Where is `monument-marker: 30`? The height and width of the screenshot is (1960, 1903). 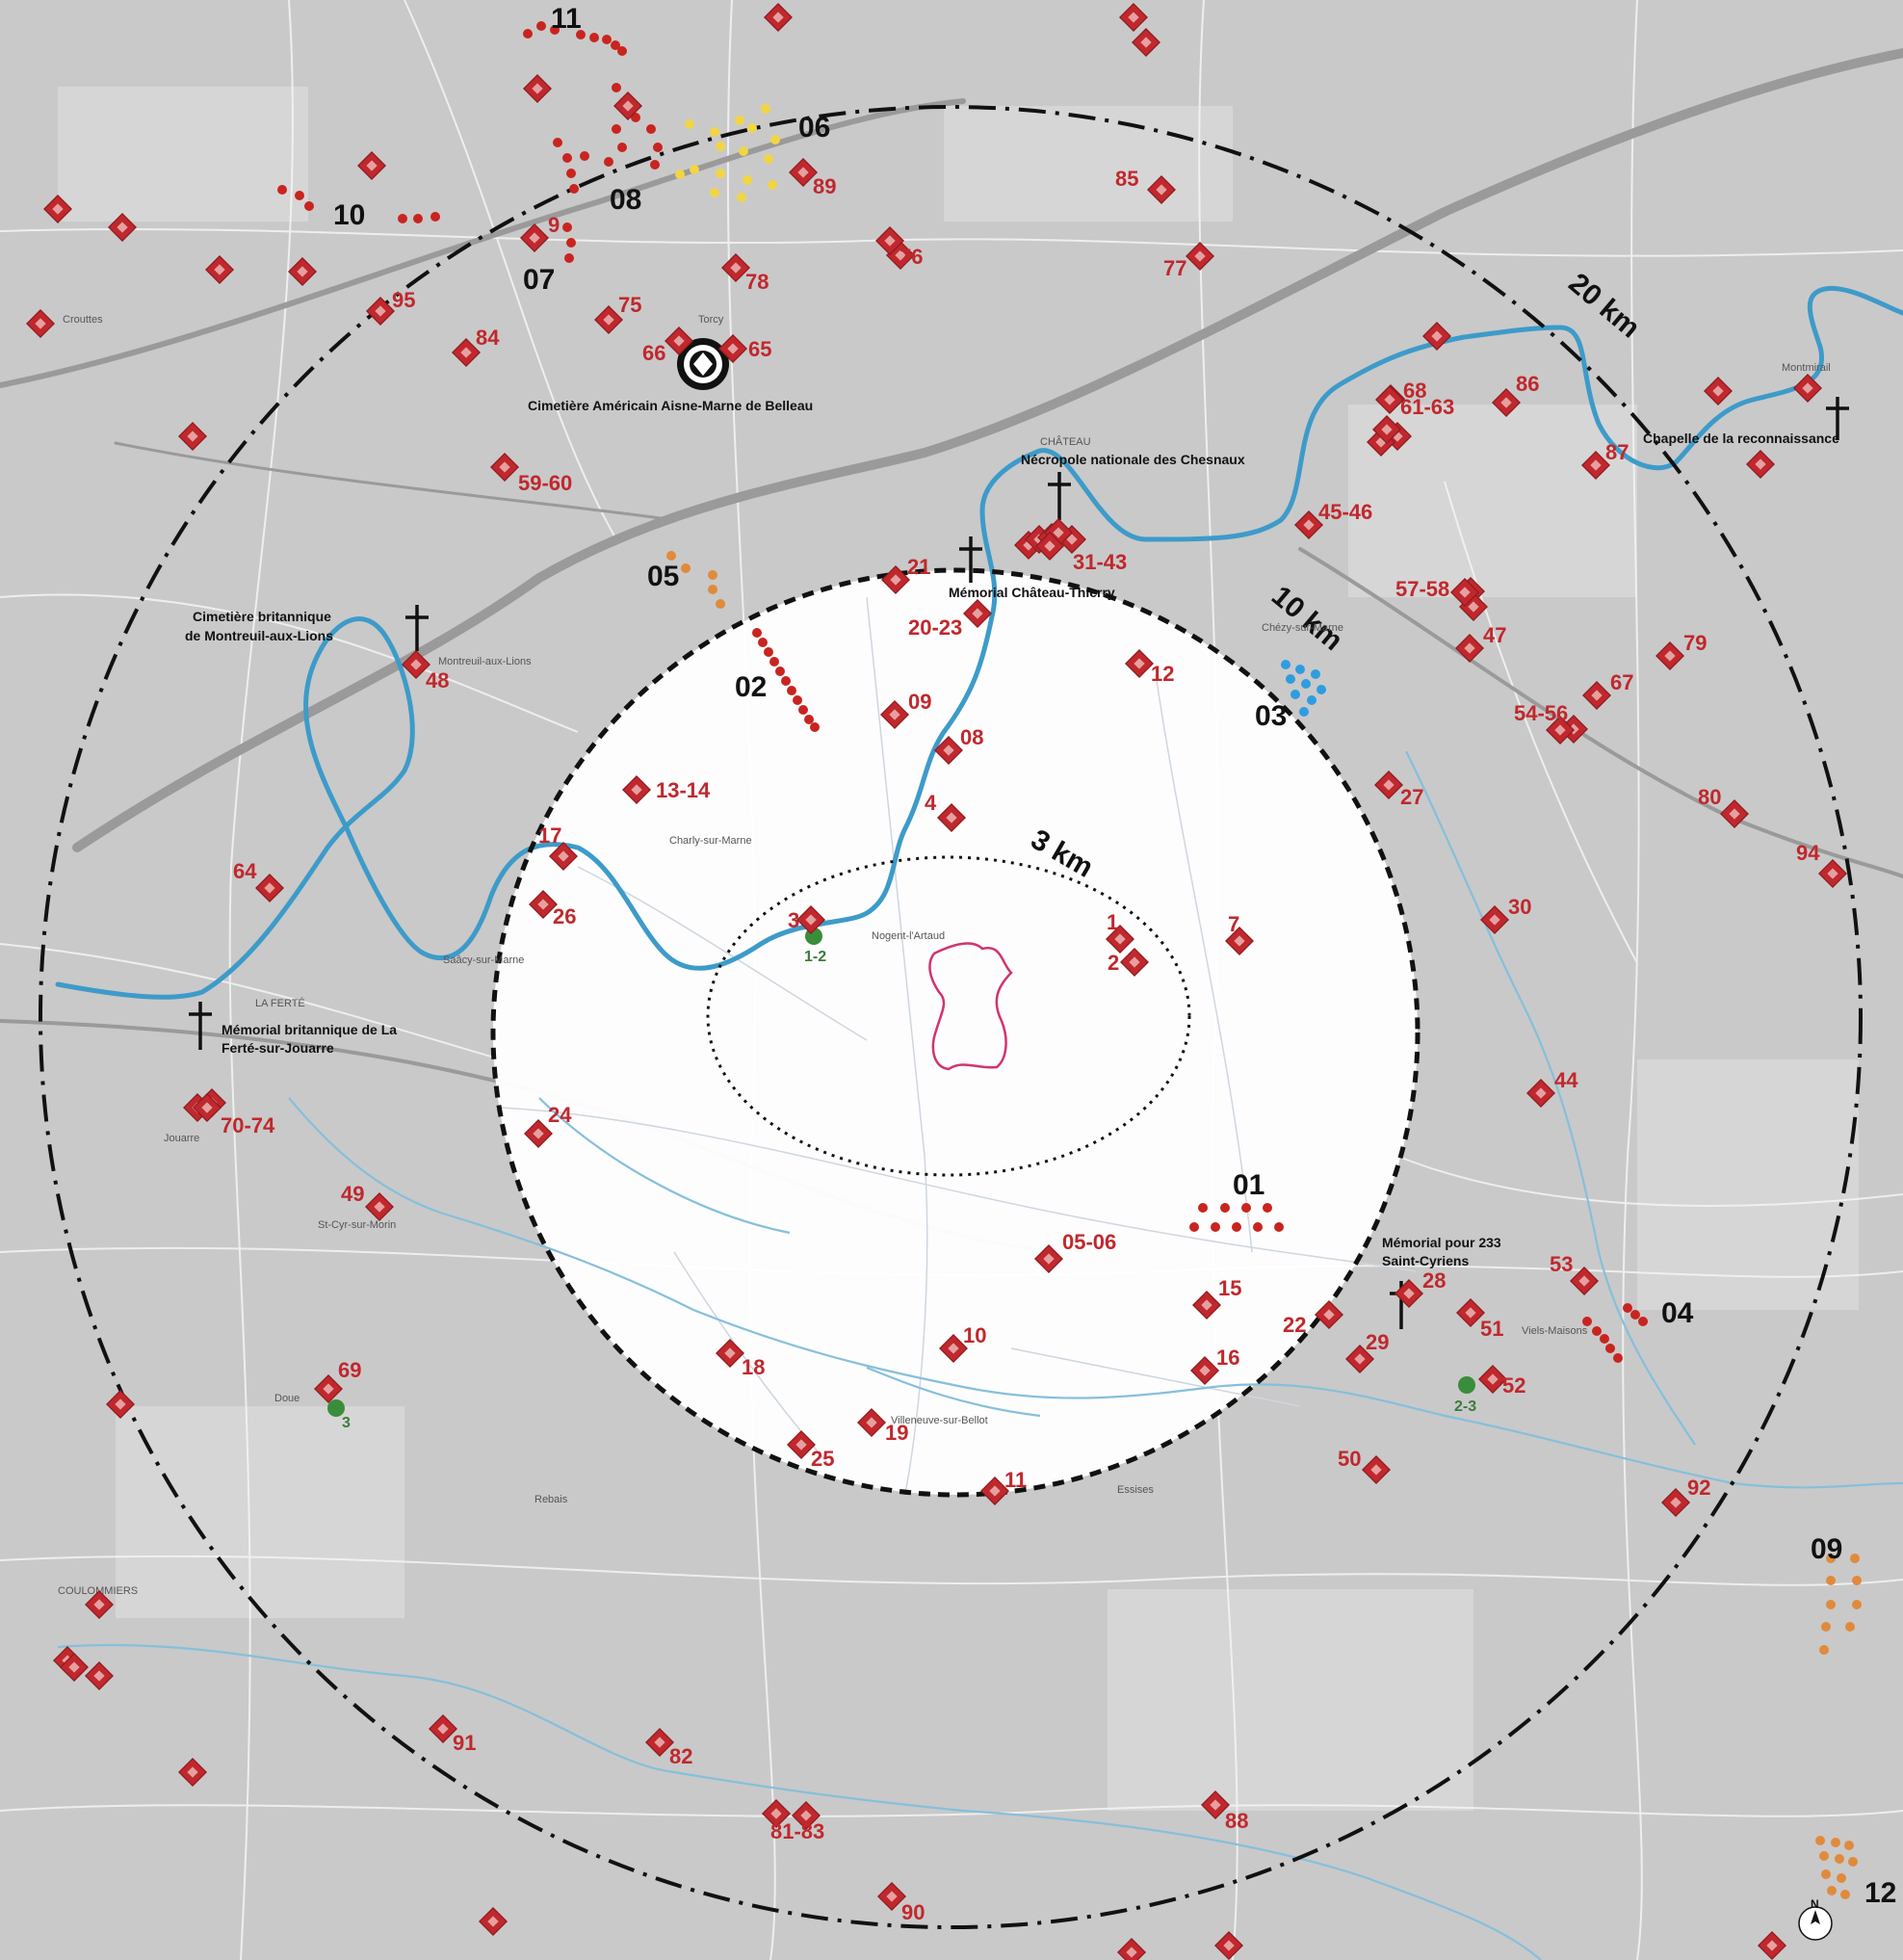 monument-marker: 30 is located at coordinates (1506, 914).